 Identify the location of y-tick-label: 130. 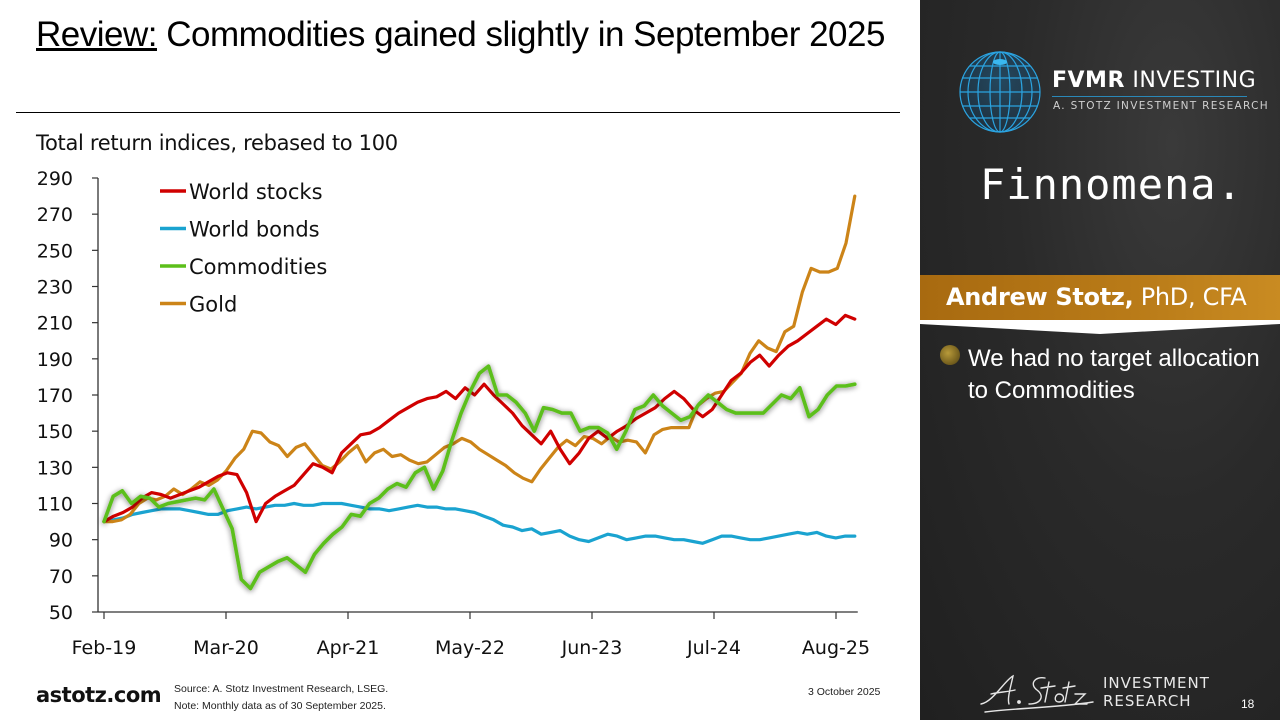
(55, 468).